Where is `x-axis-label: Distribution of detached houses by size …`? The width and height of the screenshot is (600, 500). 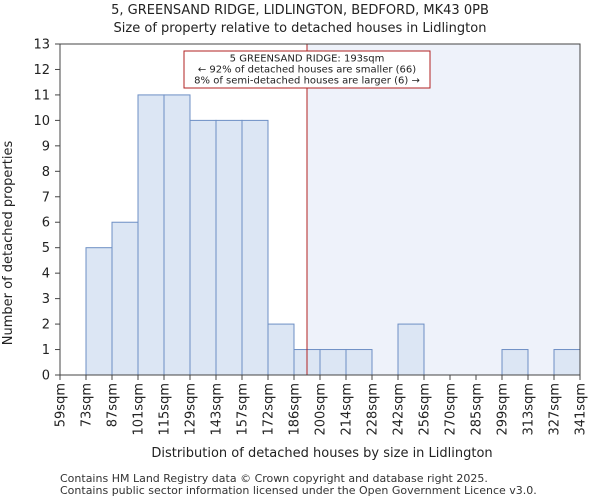 x-axis-label: Distribution of detached houses by size … is located at coordinates (321, 453).